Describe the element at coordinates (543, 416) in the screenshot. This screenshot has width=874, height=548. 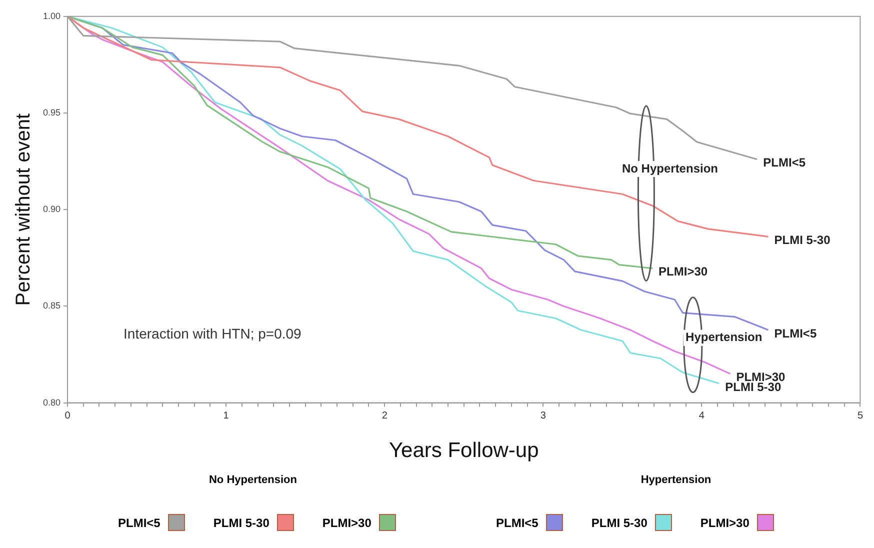
I see `x-tick-label: 3` at that location.